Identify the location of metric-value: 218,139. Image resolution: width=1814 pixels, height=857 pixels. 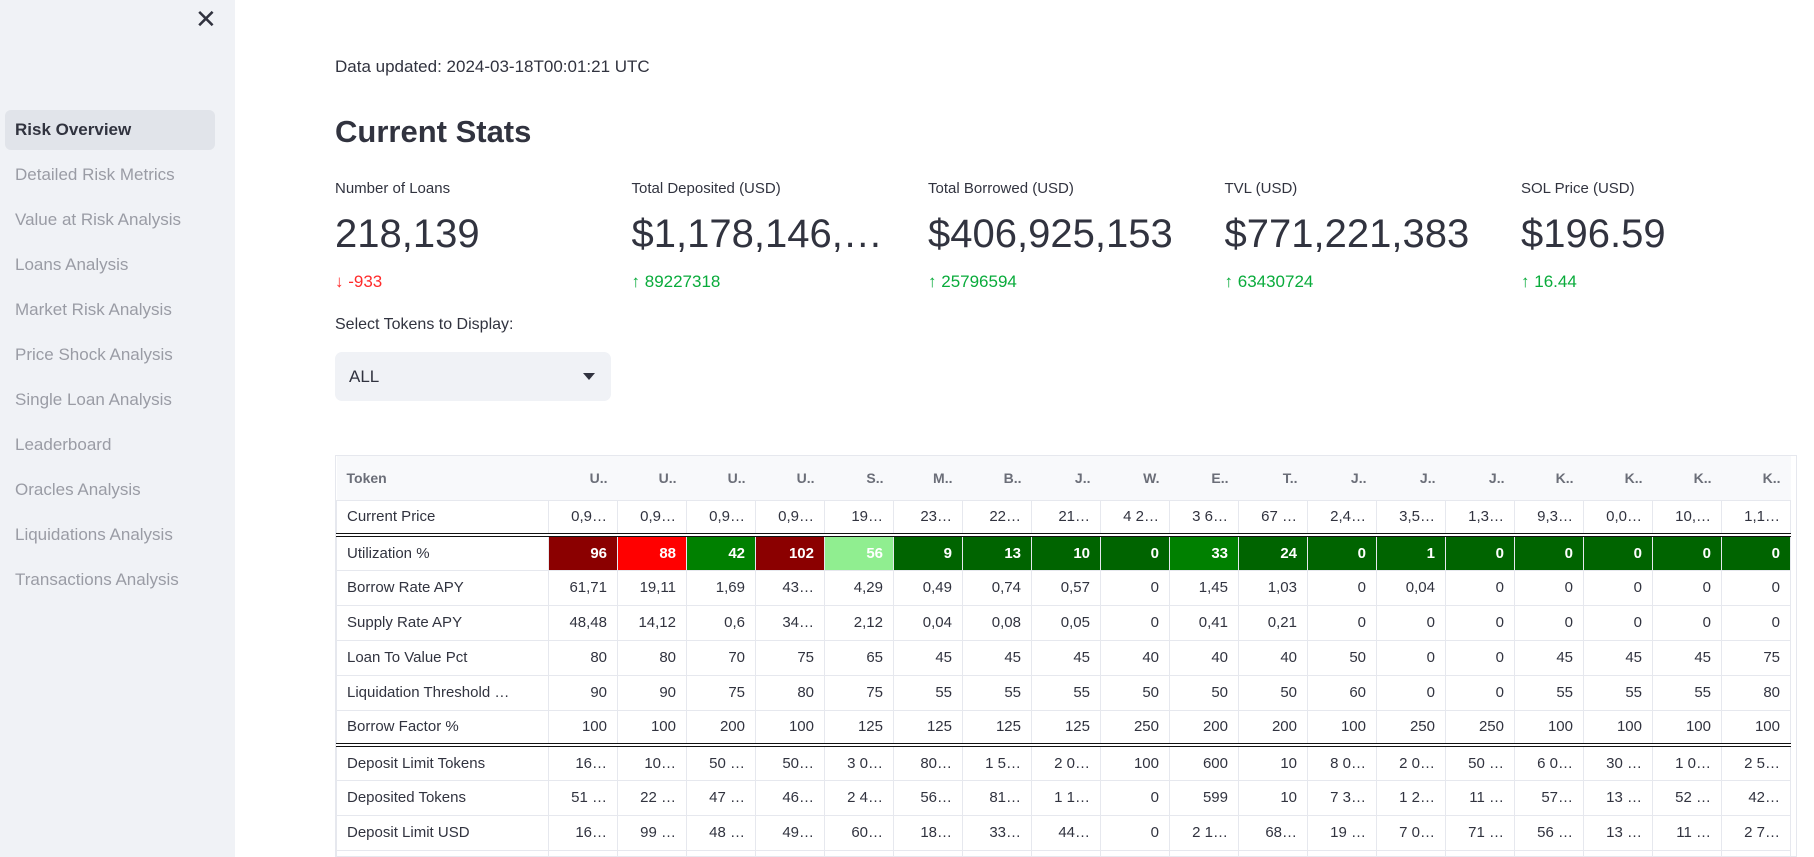
(407, 234).